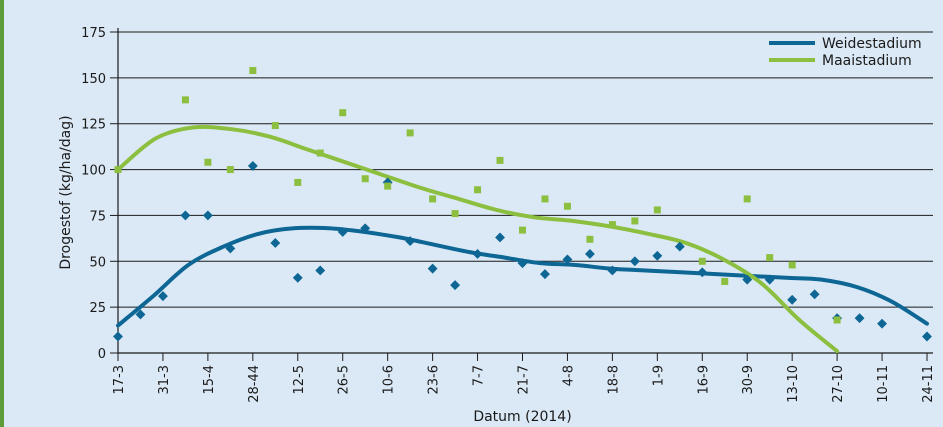 This screenshot has height=427, width=943. I want to click on y-tick-label-50: 50, so click(97, 262).